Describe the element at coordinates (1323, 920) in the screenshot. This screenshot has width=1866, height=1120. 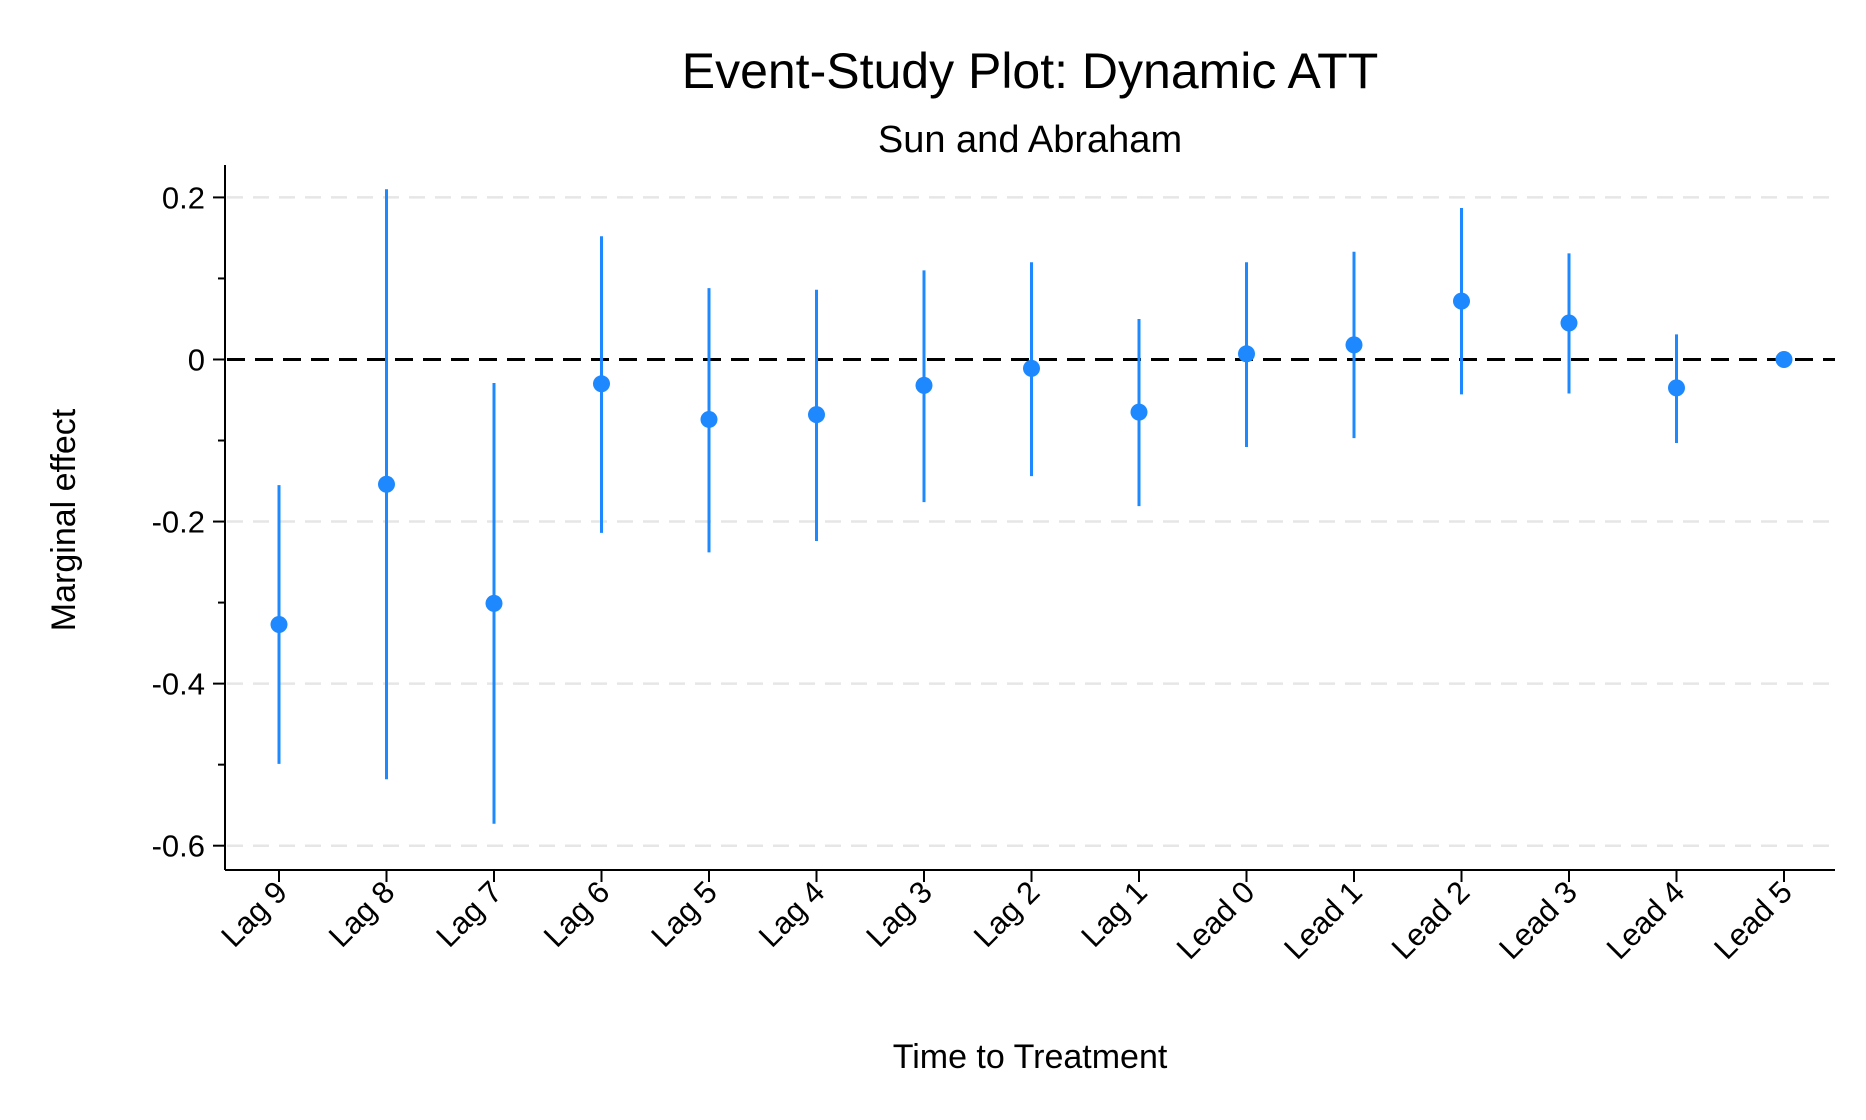
I see `x-tick-label: Lead 1` at that location.